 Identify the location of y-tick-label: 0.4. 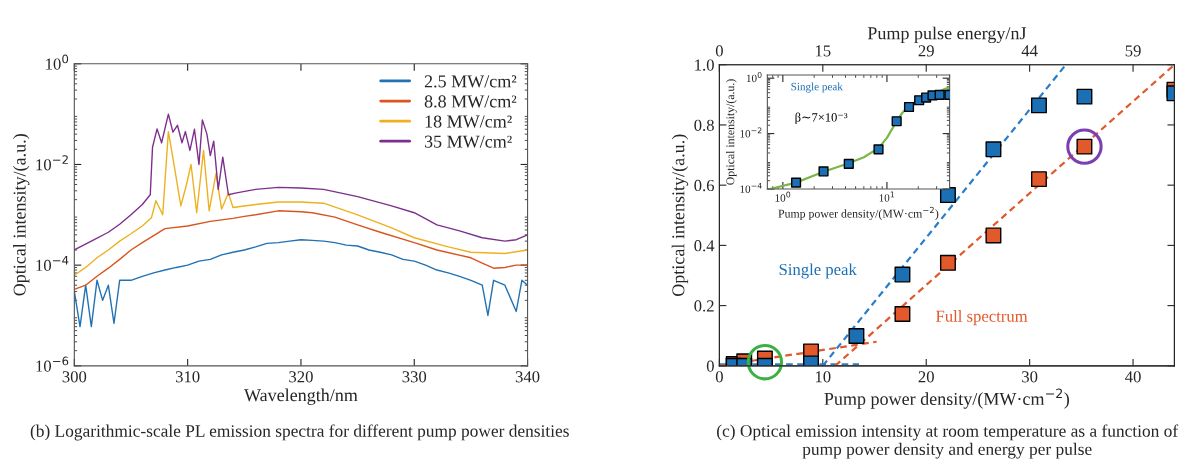
(704, 246).